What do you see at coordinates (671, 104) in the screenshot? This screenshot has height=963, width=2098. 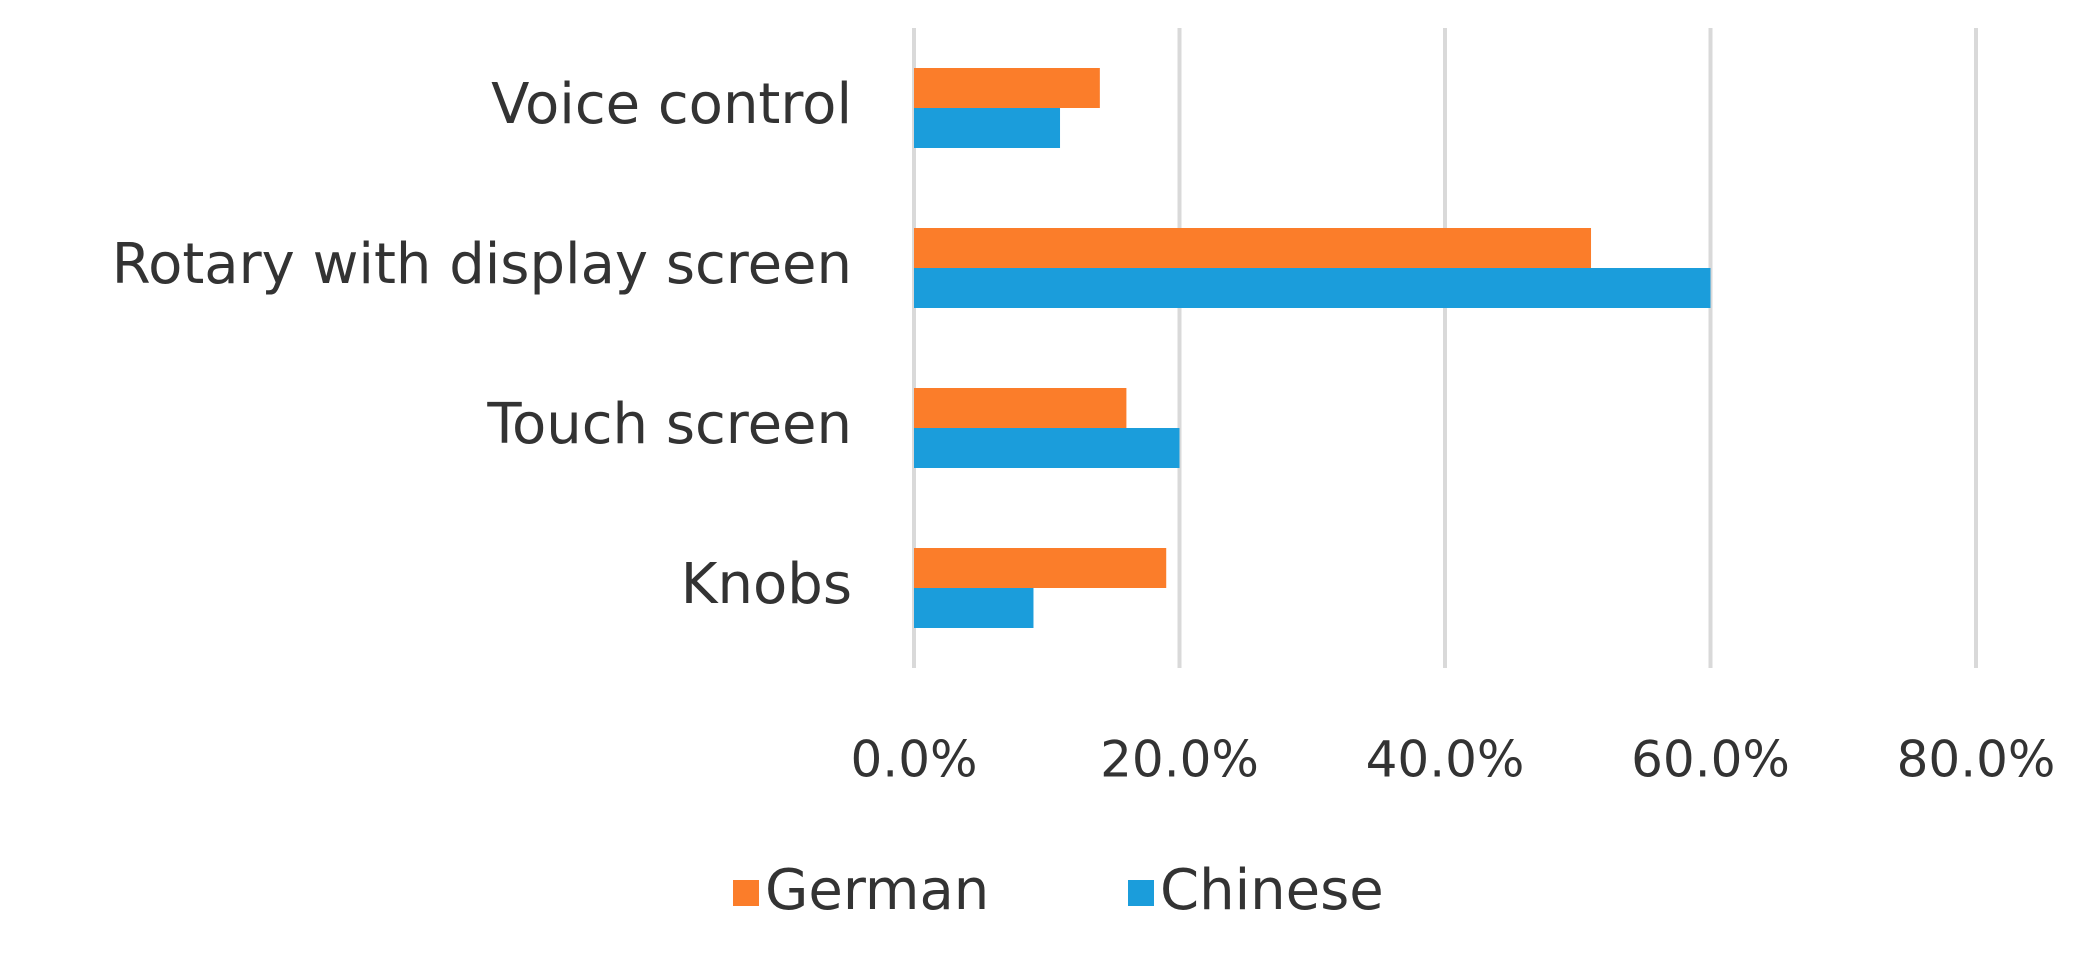 I see `y-tick-label: Voice control` at bounding box center [671, 104].